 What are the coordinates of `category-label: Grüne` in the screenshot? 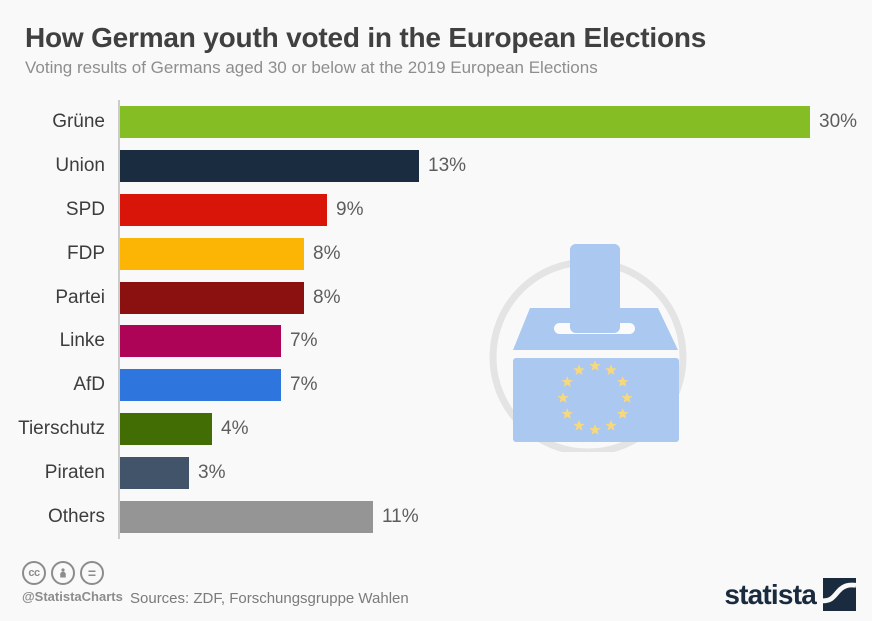 It's located at (78, 121).